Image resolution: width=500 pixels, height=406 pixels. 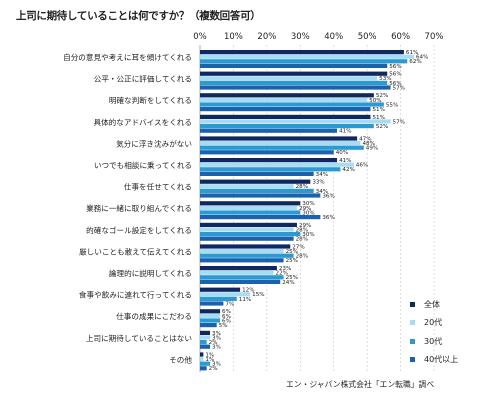 What do you see at coordinates (233, 37) in the screenshot?
I see `x-tick-label: 10%` at bounding box center [233, 37].